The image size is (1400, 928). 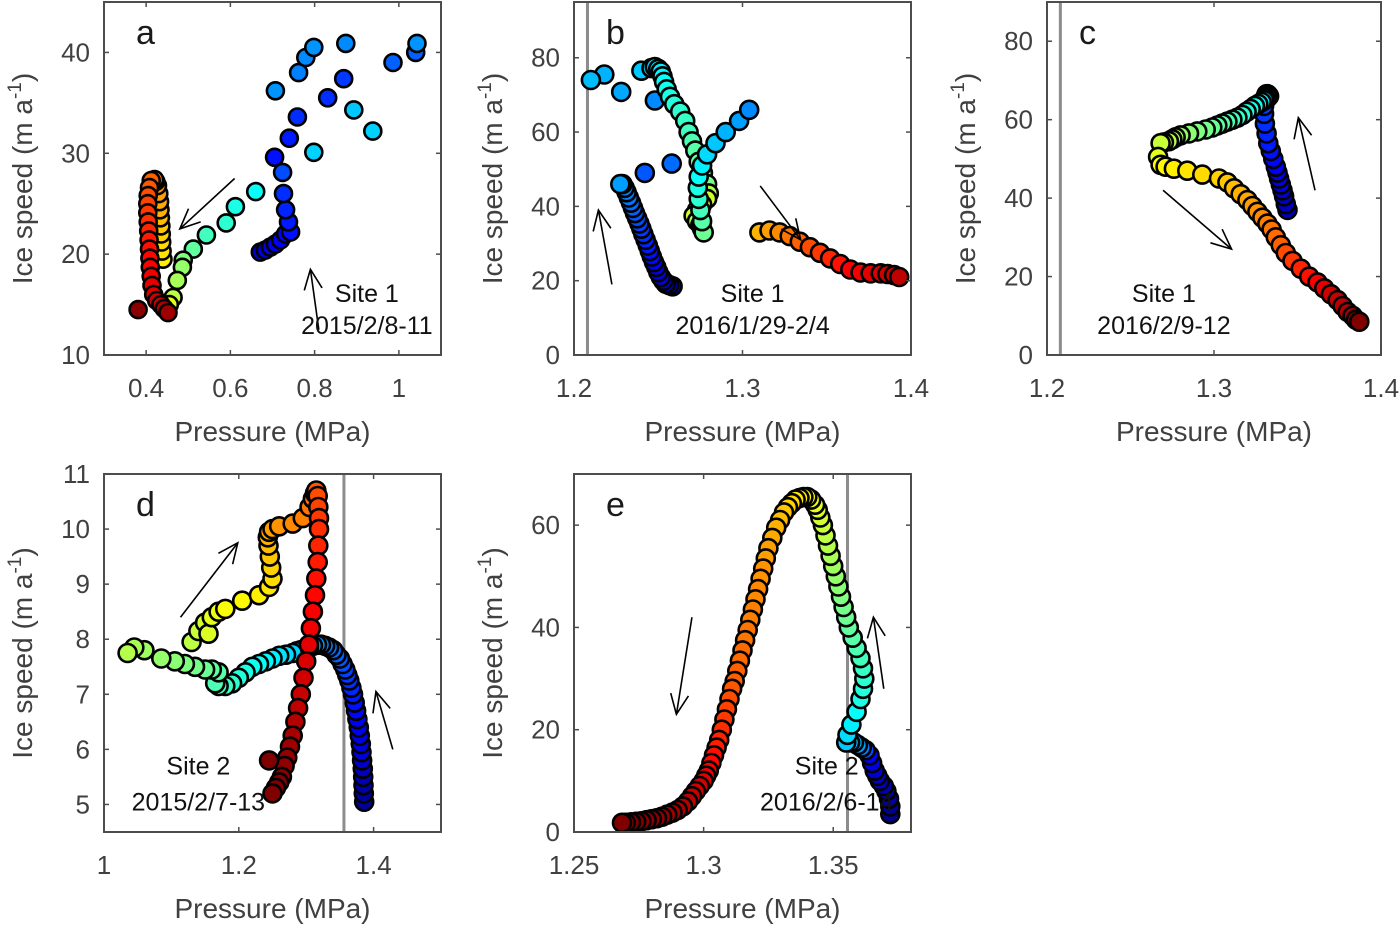 What do you see at coordinates (145, 33) in the screenshot?
I see `panel-letter: a` at bounding box center [145, 33].